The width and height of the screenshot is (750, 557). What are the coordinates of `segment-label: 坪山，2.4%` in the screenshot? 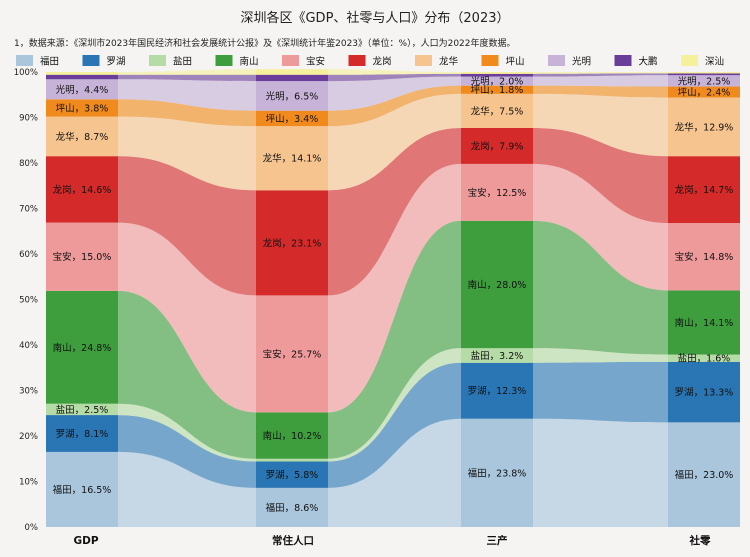 It's located at (704, 93).